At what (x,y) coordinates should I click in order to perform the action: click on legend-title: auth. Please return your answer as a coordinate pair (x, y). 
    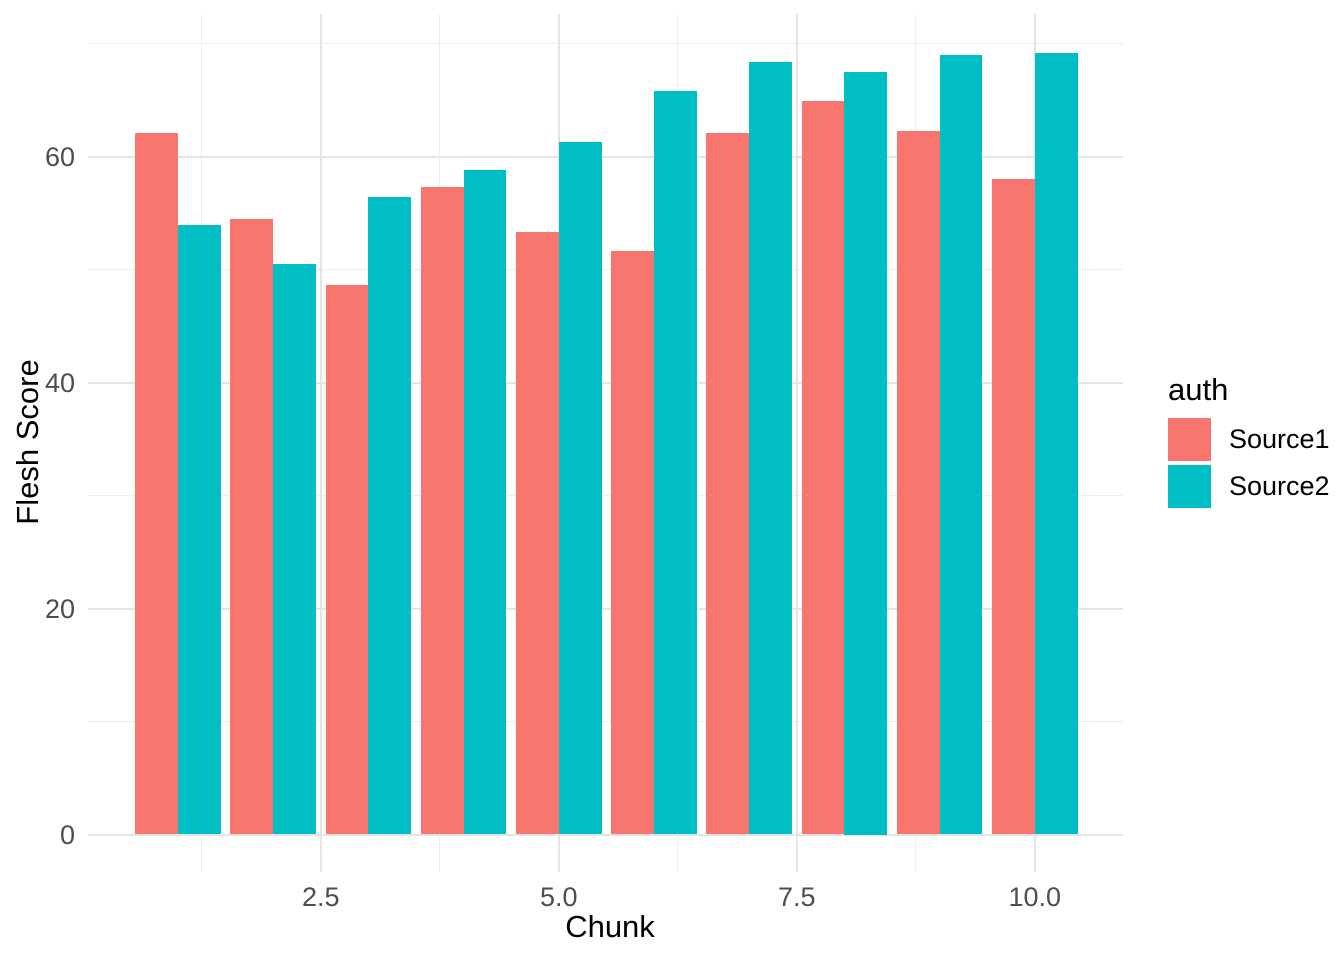
    Looking at the image, I should click on (1198, 389).